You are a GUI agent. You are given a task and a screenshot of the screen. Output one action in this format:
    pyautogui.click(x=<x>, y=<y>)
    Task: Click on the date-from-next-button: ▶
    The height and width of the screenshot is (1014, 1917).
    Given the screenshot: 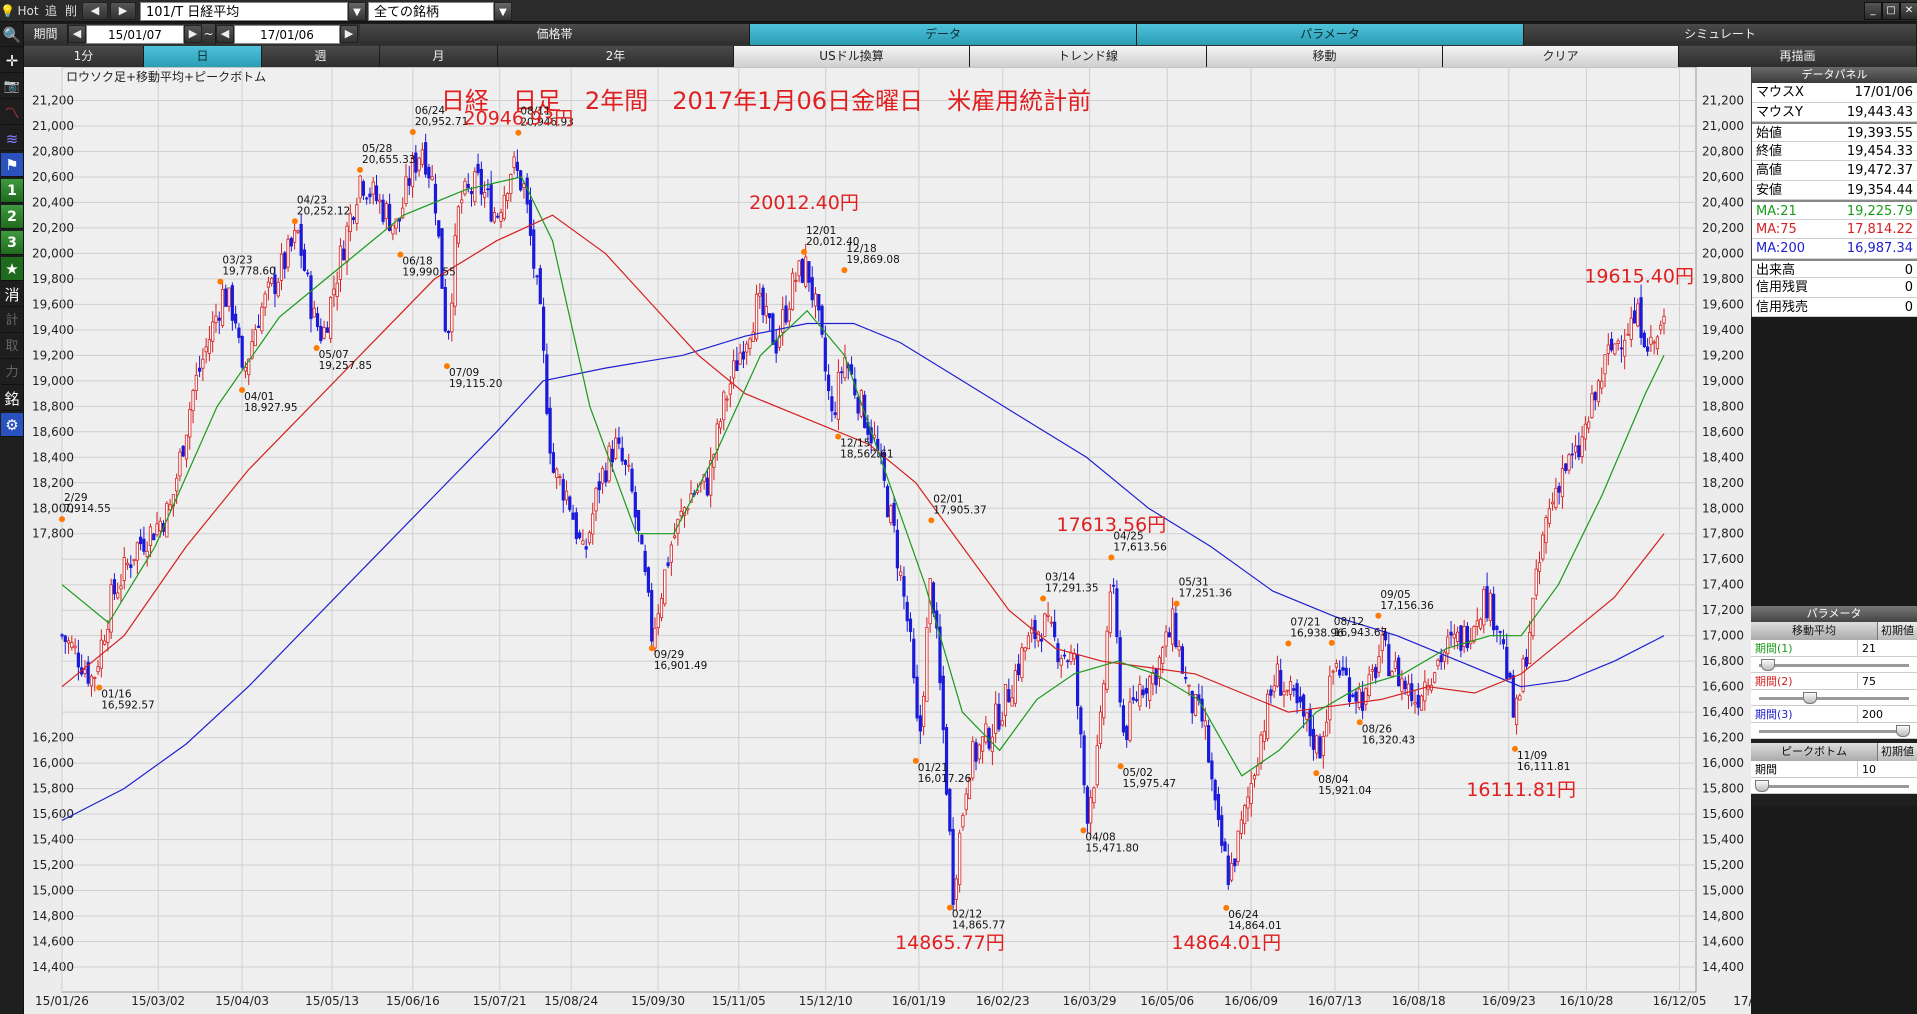 What is the action you would take?
    pyautogui.click(x=193, y=34)
    